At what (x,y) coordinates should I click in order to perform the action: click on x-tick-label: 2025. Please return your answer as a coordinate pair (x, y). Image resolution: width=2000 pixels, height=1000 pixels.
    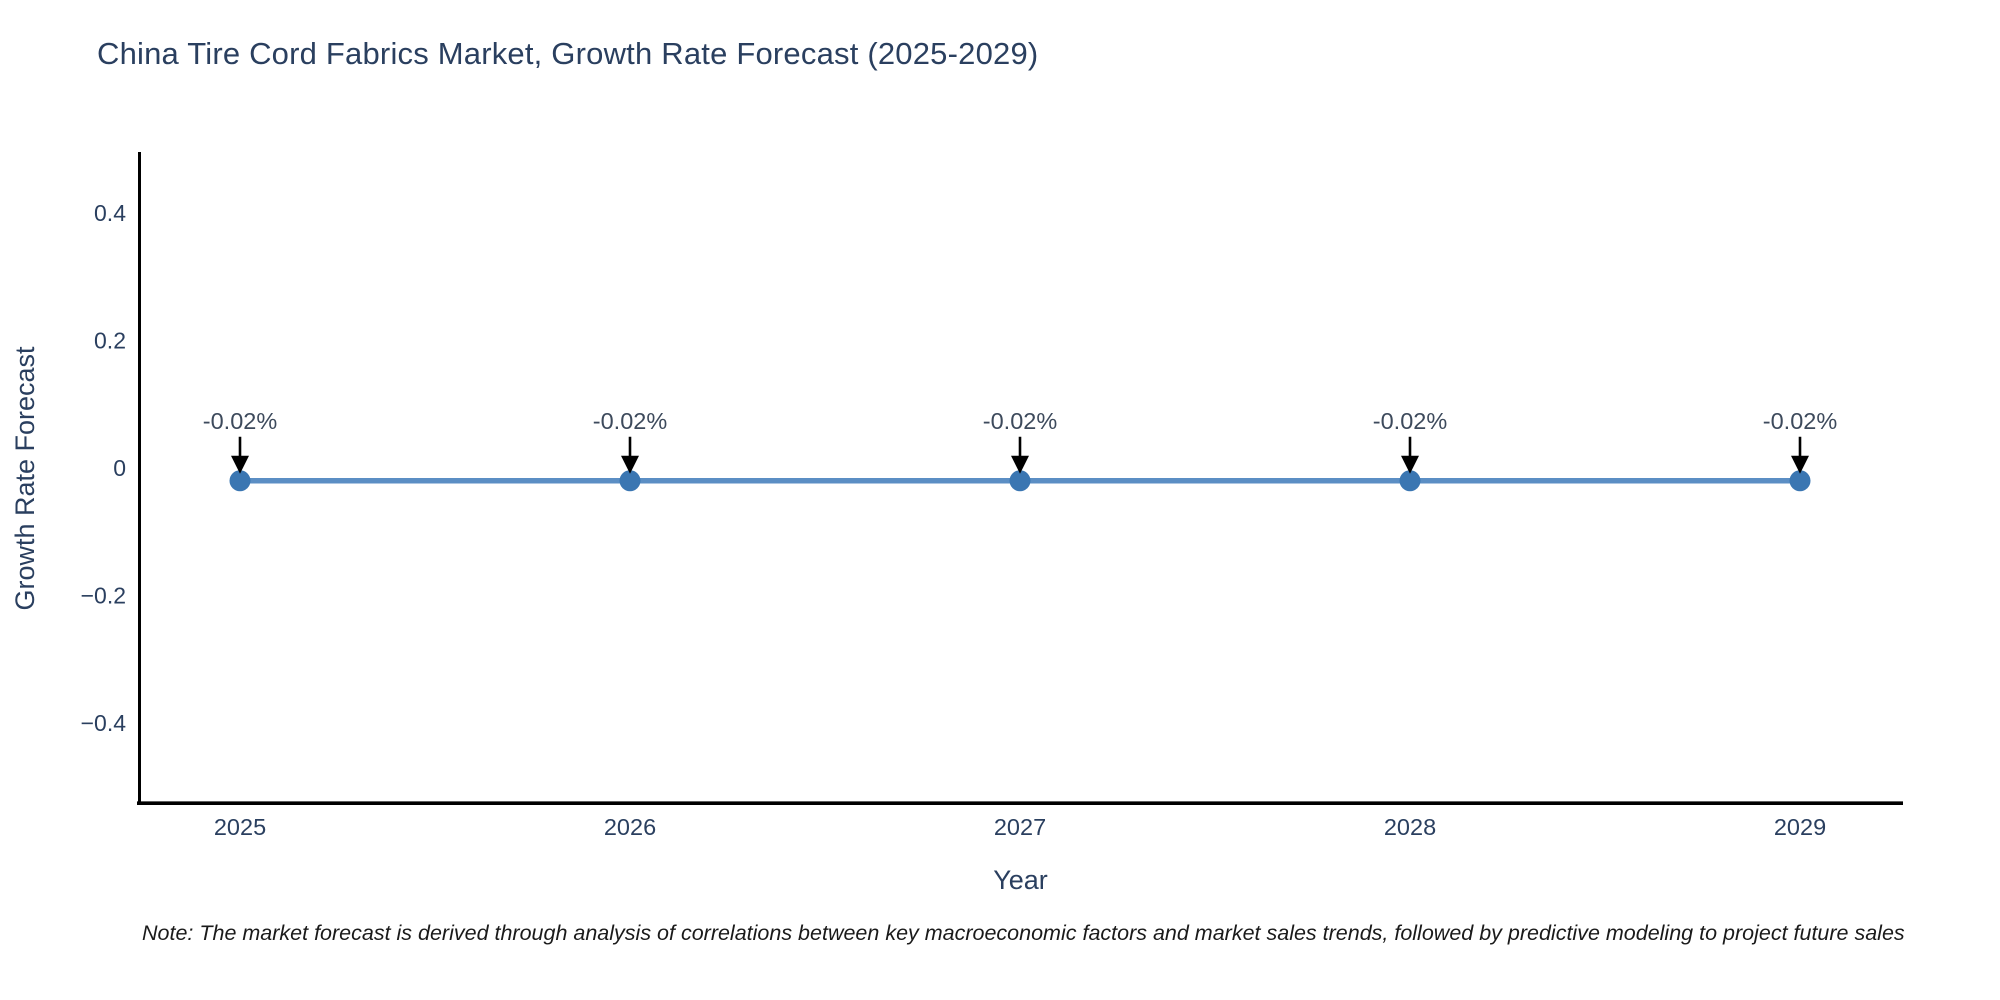
    Looking at the image, I should click on (240, 827).